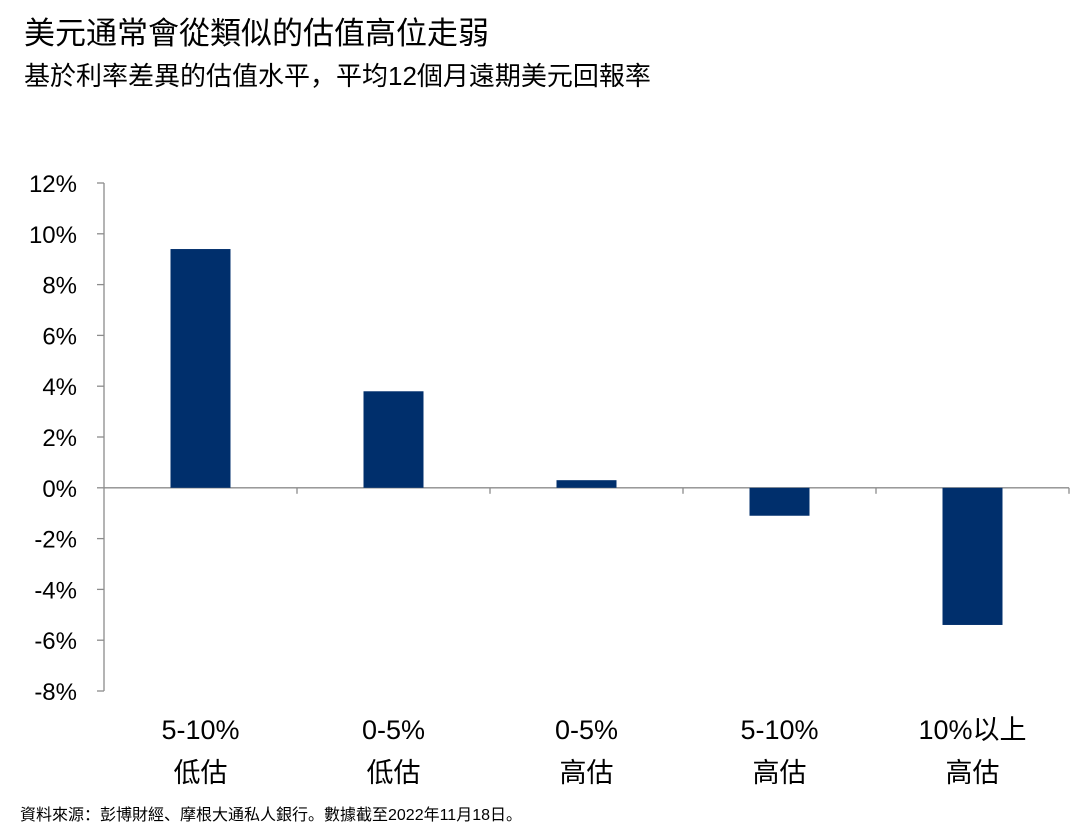 Image resolution: width=1080 pixels, height=840 pixels. What do you see at coordinates (59, 489) in the screenshot?
I see `y-tick-label: 0%` at bounding box center [59, 489].